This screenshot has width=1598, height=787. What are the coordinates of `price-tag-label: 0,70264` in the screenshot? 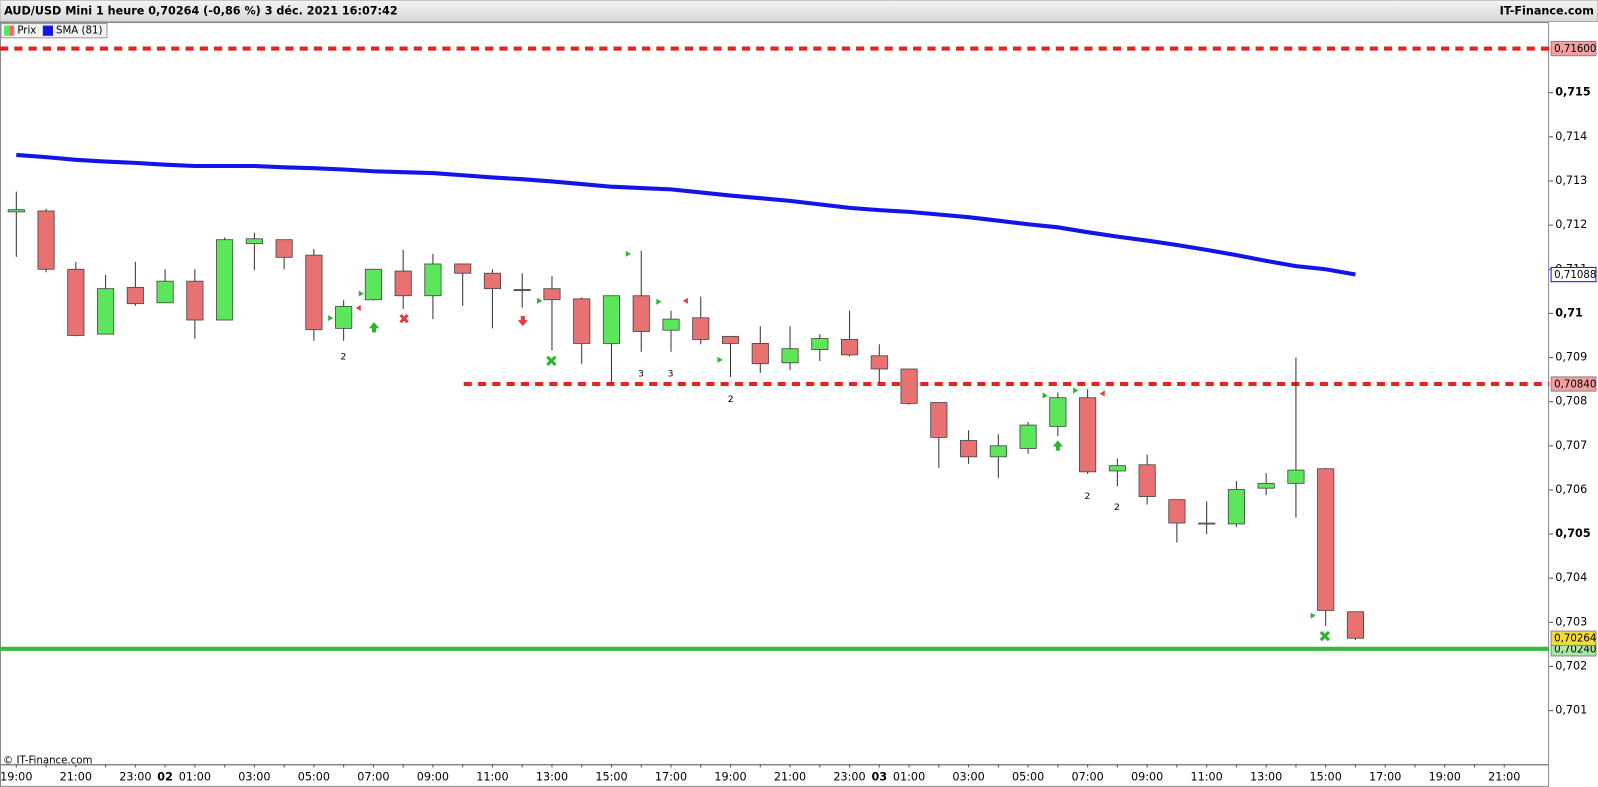 It's located at (1575, 639).